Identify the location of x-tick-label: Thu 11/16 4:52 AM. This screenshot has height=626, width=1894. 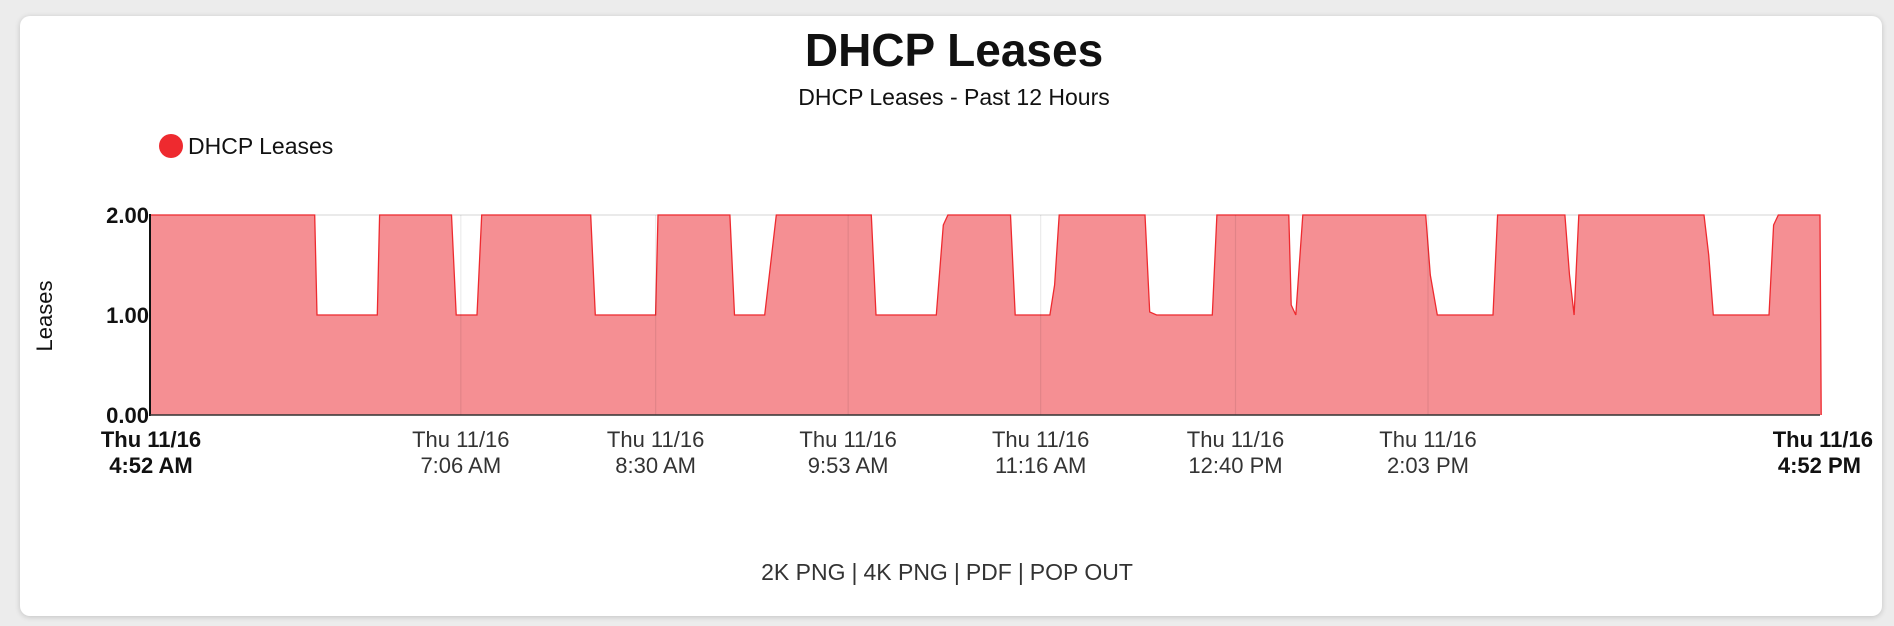
(151, 452).